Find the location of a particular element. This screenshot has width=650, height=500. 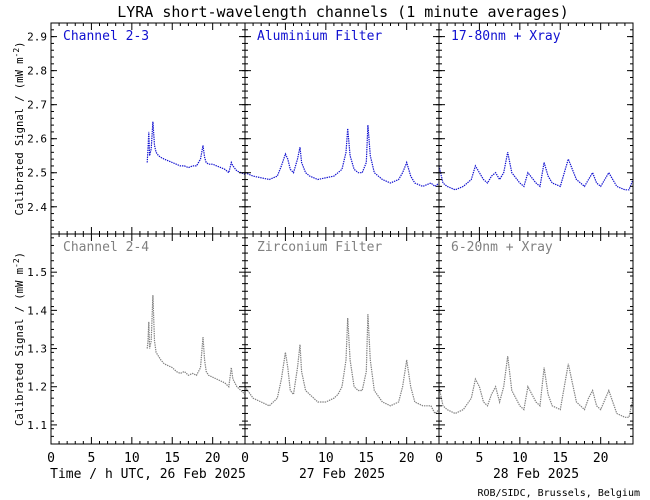

series-label-top-1: Channel 2-3 is located at coordinates (106, 36).